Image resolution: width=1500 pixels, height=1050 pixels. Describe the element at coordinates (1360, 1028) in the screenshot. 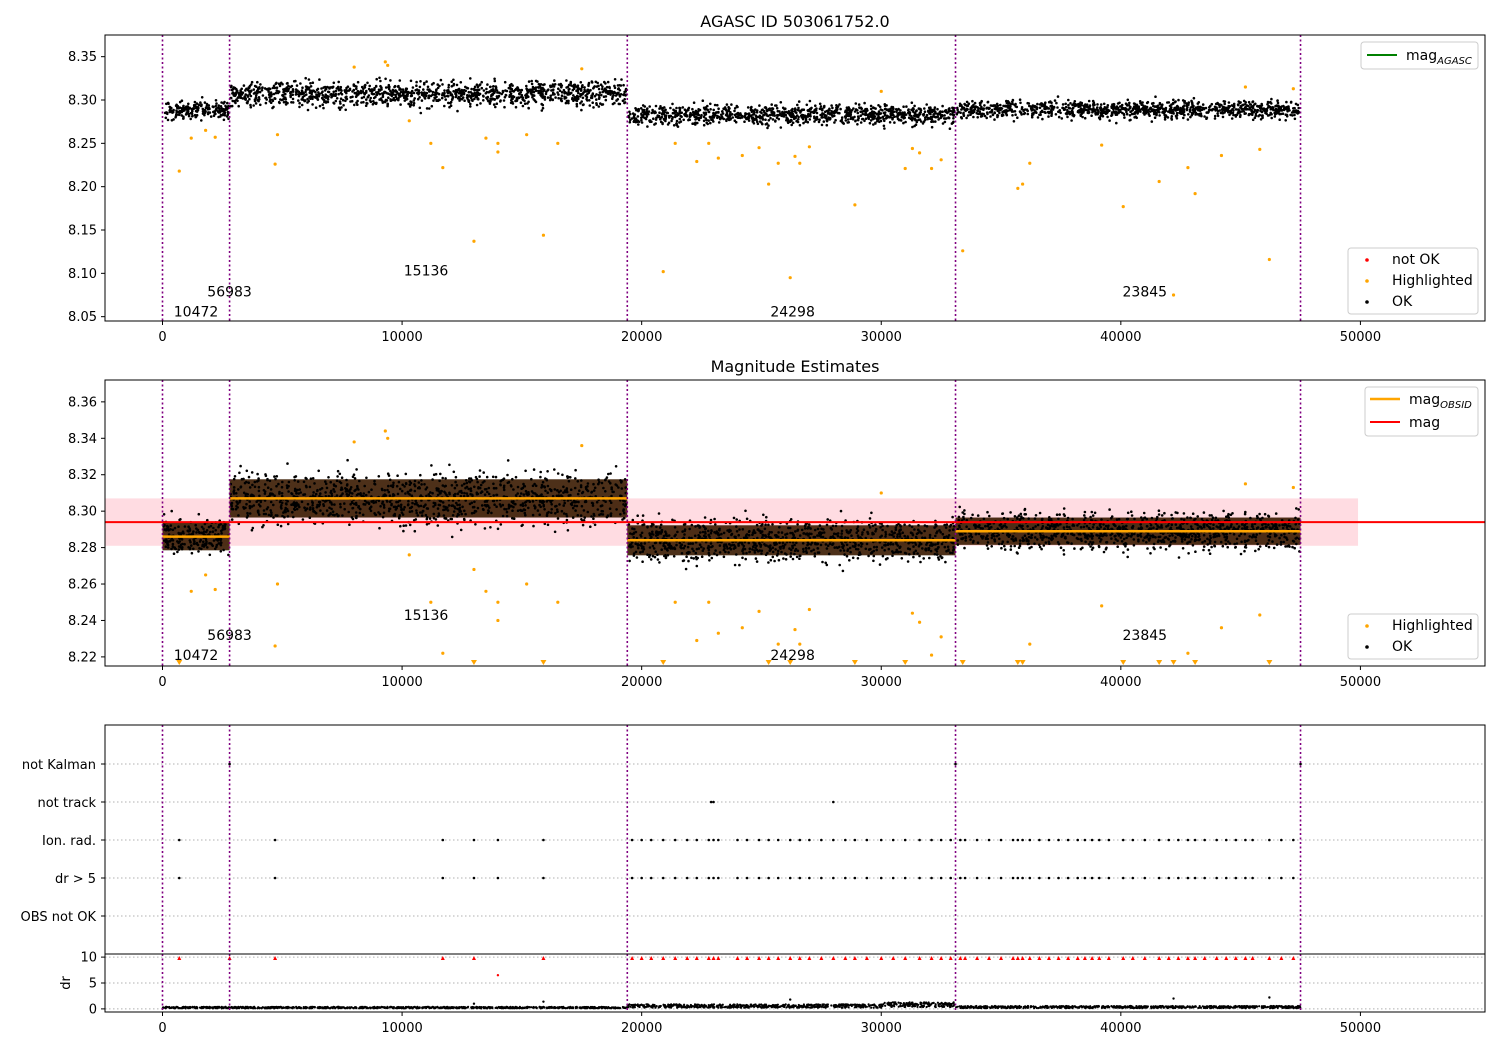

I see `x-tick-label: 50000` at that location.